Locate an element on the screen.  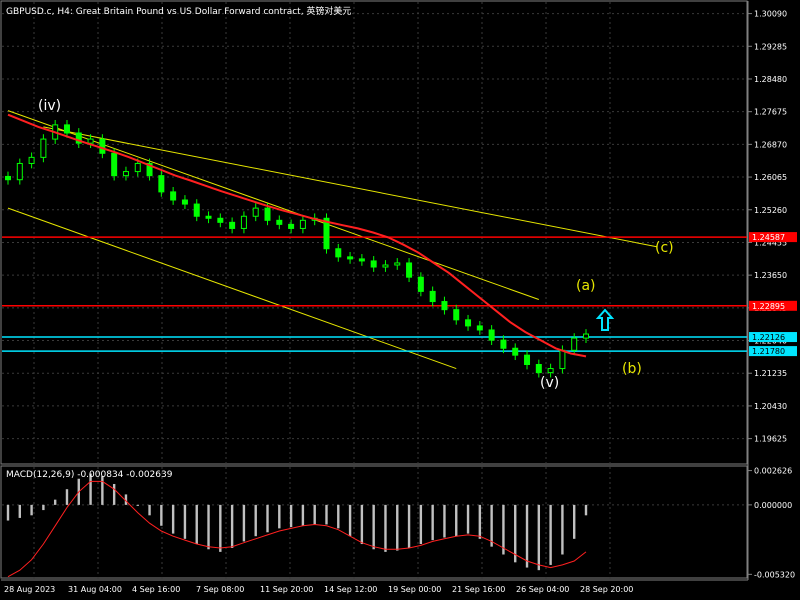
wave-label: (b) is located at coordinates (632, 369).